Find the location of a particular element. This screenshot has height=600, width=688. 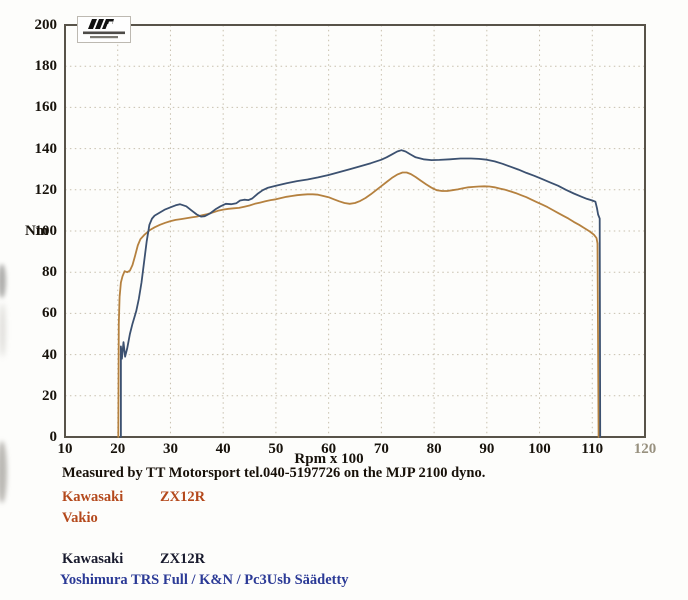

run2-model: ZX12R is located at coordinates (183, 559).